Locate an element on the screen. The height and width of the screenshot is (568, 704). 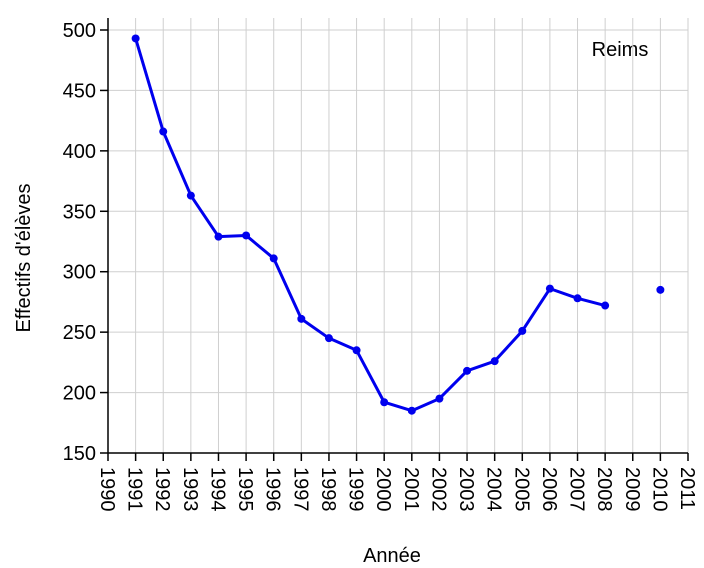
x-tick-label: 1991 is located at coordinates (135, 489).